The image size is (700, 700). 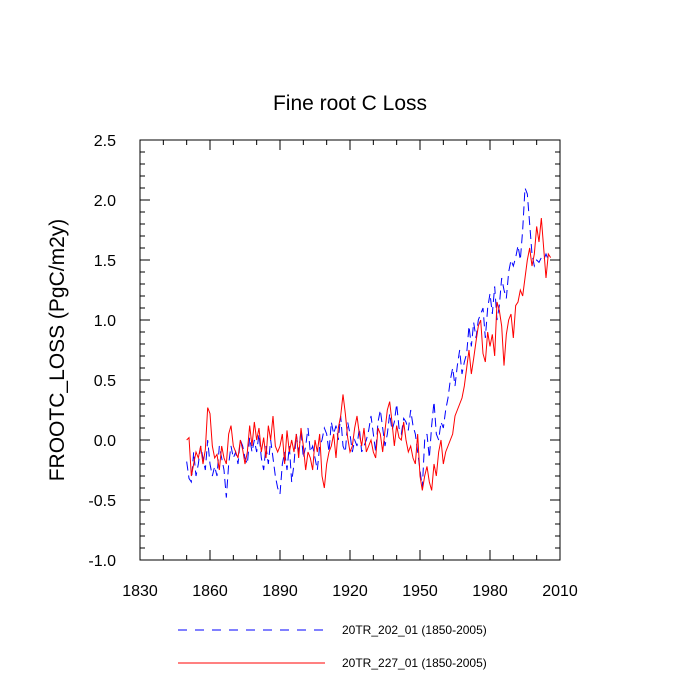 I want to click on y-tick-label: 1.5, so click(x=105, y=261).